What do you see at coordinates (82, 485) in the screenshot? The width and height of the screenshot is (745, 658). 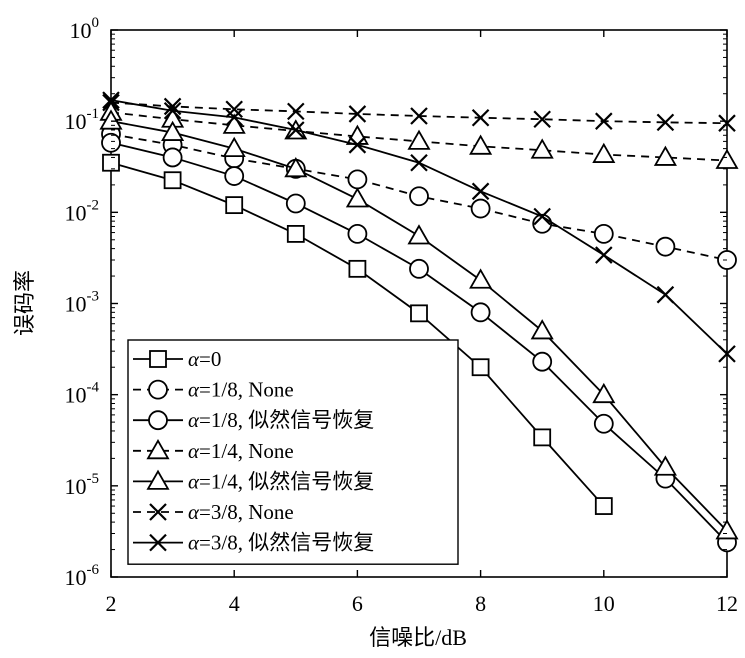 I see `y-tick-label: 10⁻⁵` at bounding box center [82, 485].